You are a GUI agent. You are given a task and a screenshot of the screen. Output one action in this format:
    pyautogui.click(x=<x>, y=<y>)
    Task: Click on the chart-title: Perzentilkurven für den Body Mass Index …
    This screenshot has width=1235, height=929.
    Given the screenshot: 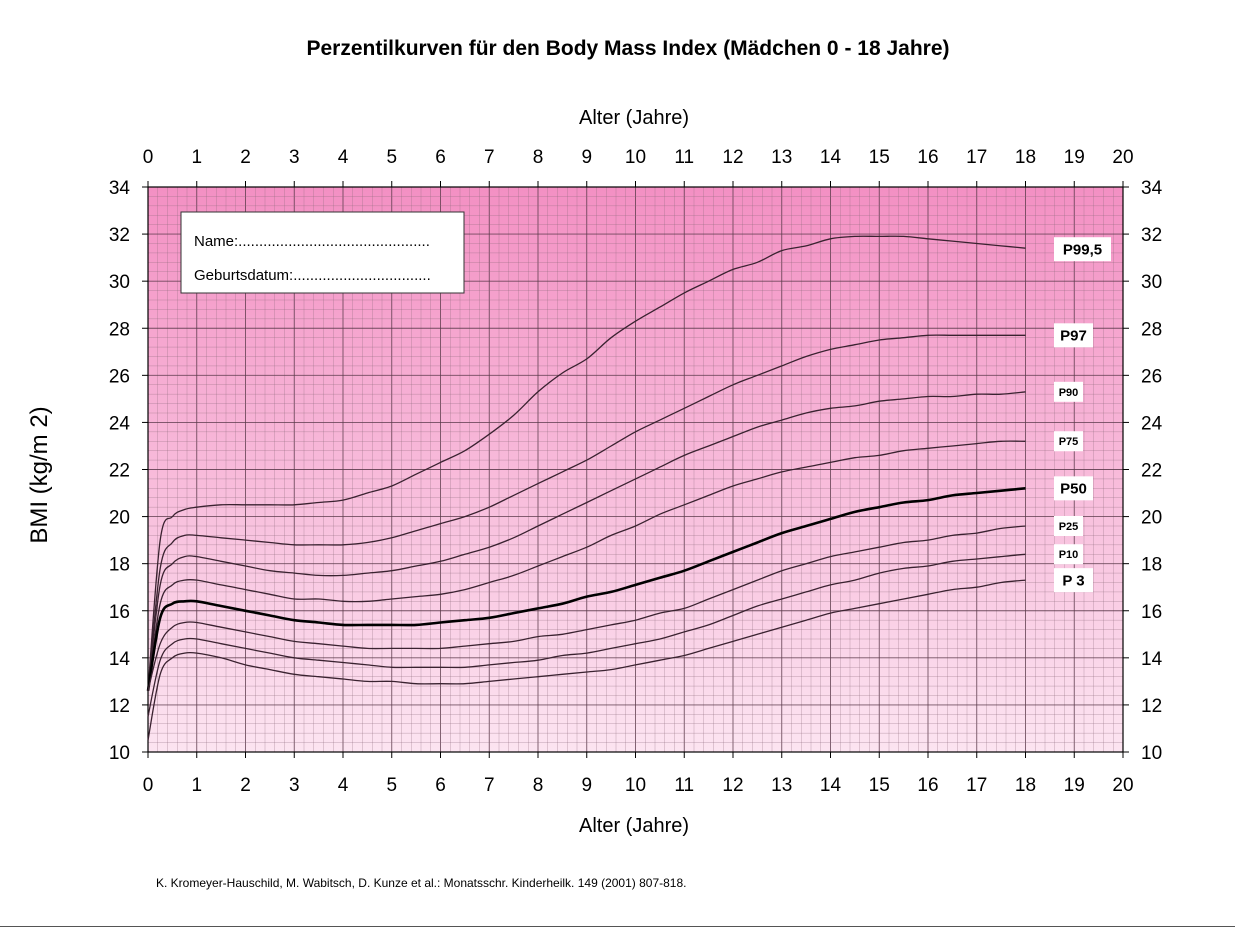 What is the action you would take?
    pyautogui.click(x=627, y=48)
    